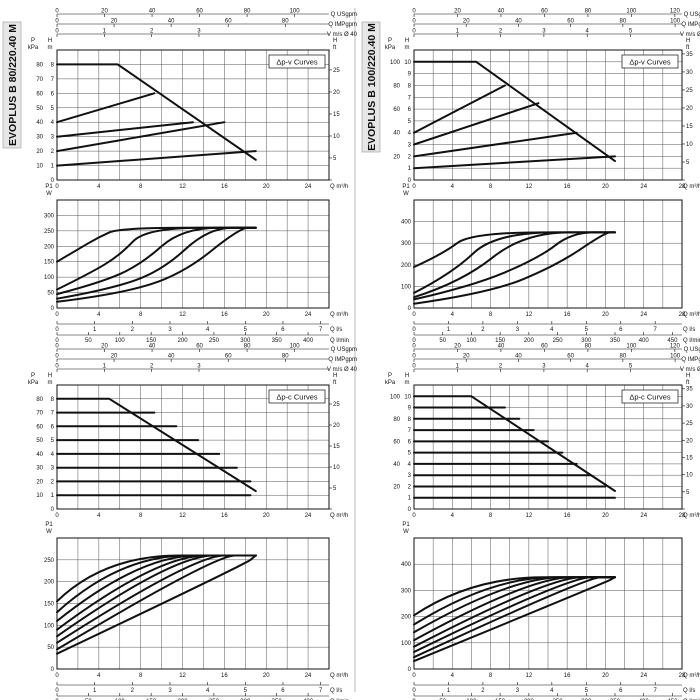 This screenshot has height=700, width=700. I want to click on x-tick-label: 24, so click(308, 676).